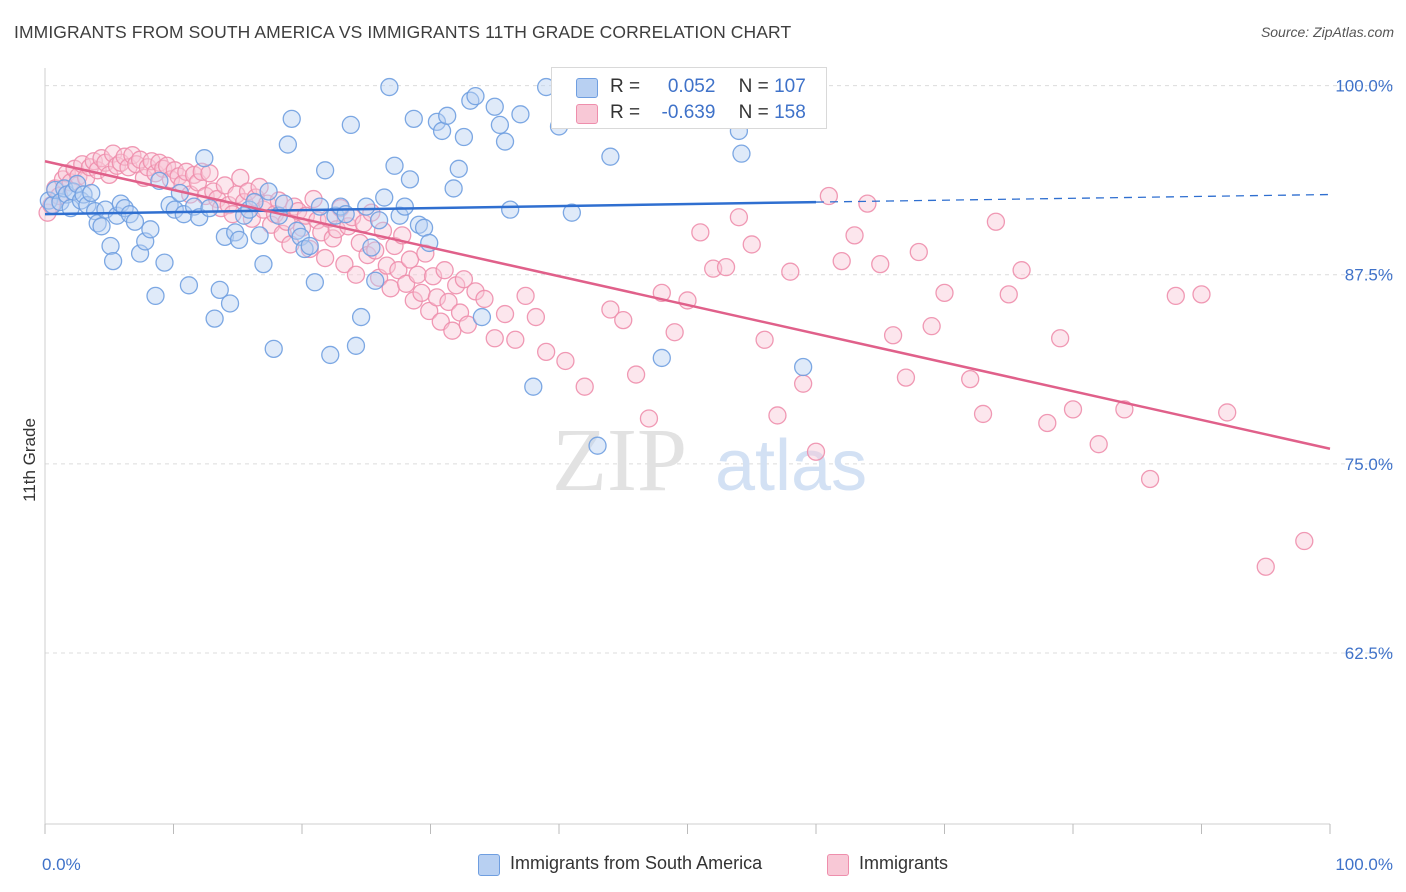  What do you see at coordinates (587, 88) in the screenshot?
I see `blue-swatch` at bounding box center [587, 88].